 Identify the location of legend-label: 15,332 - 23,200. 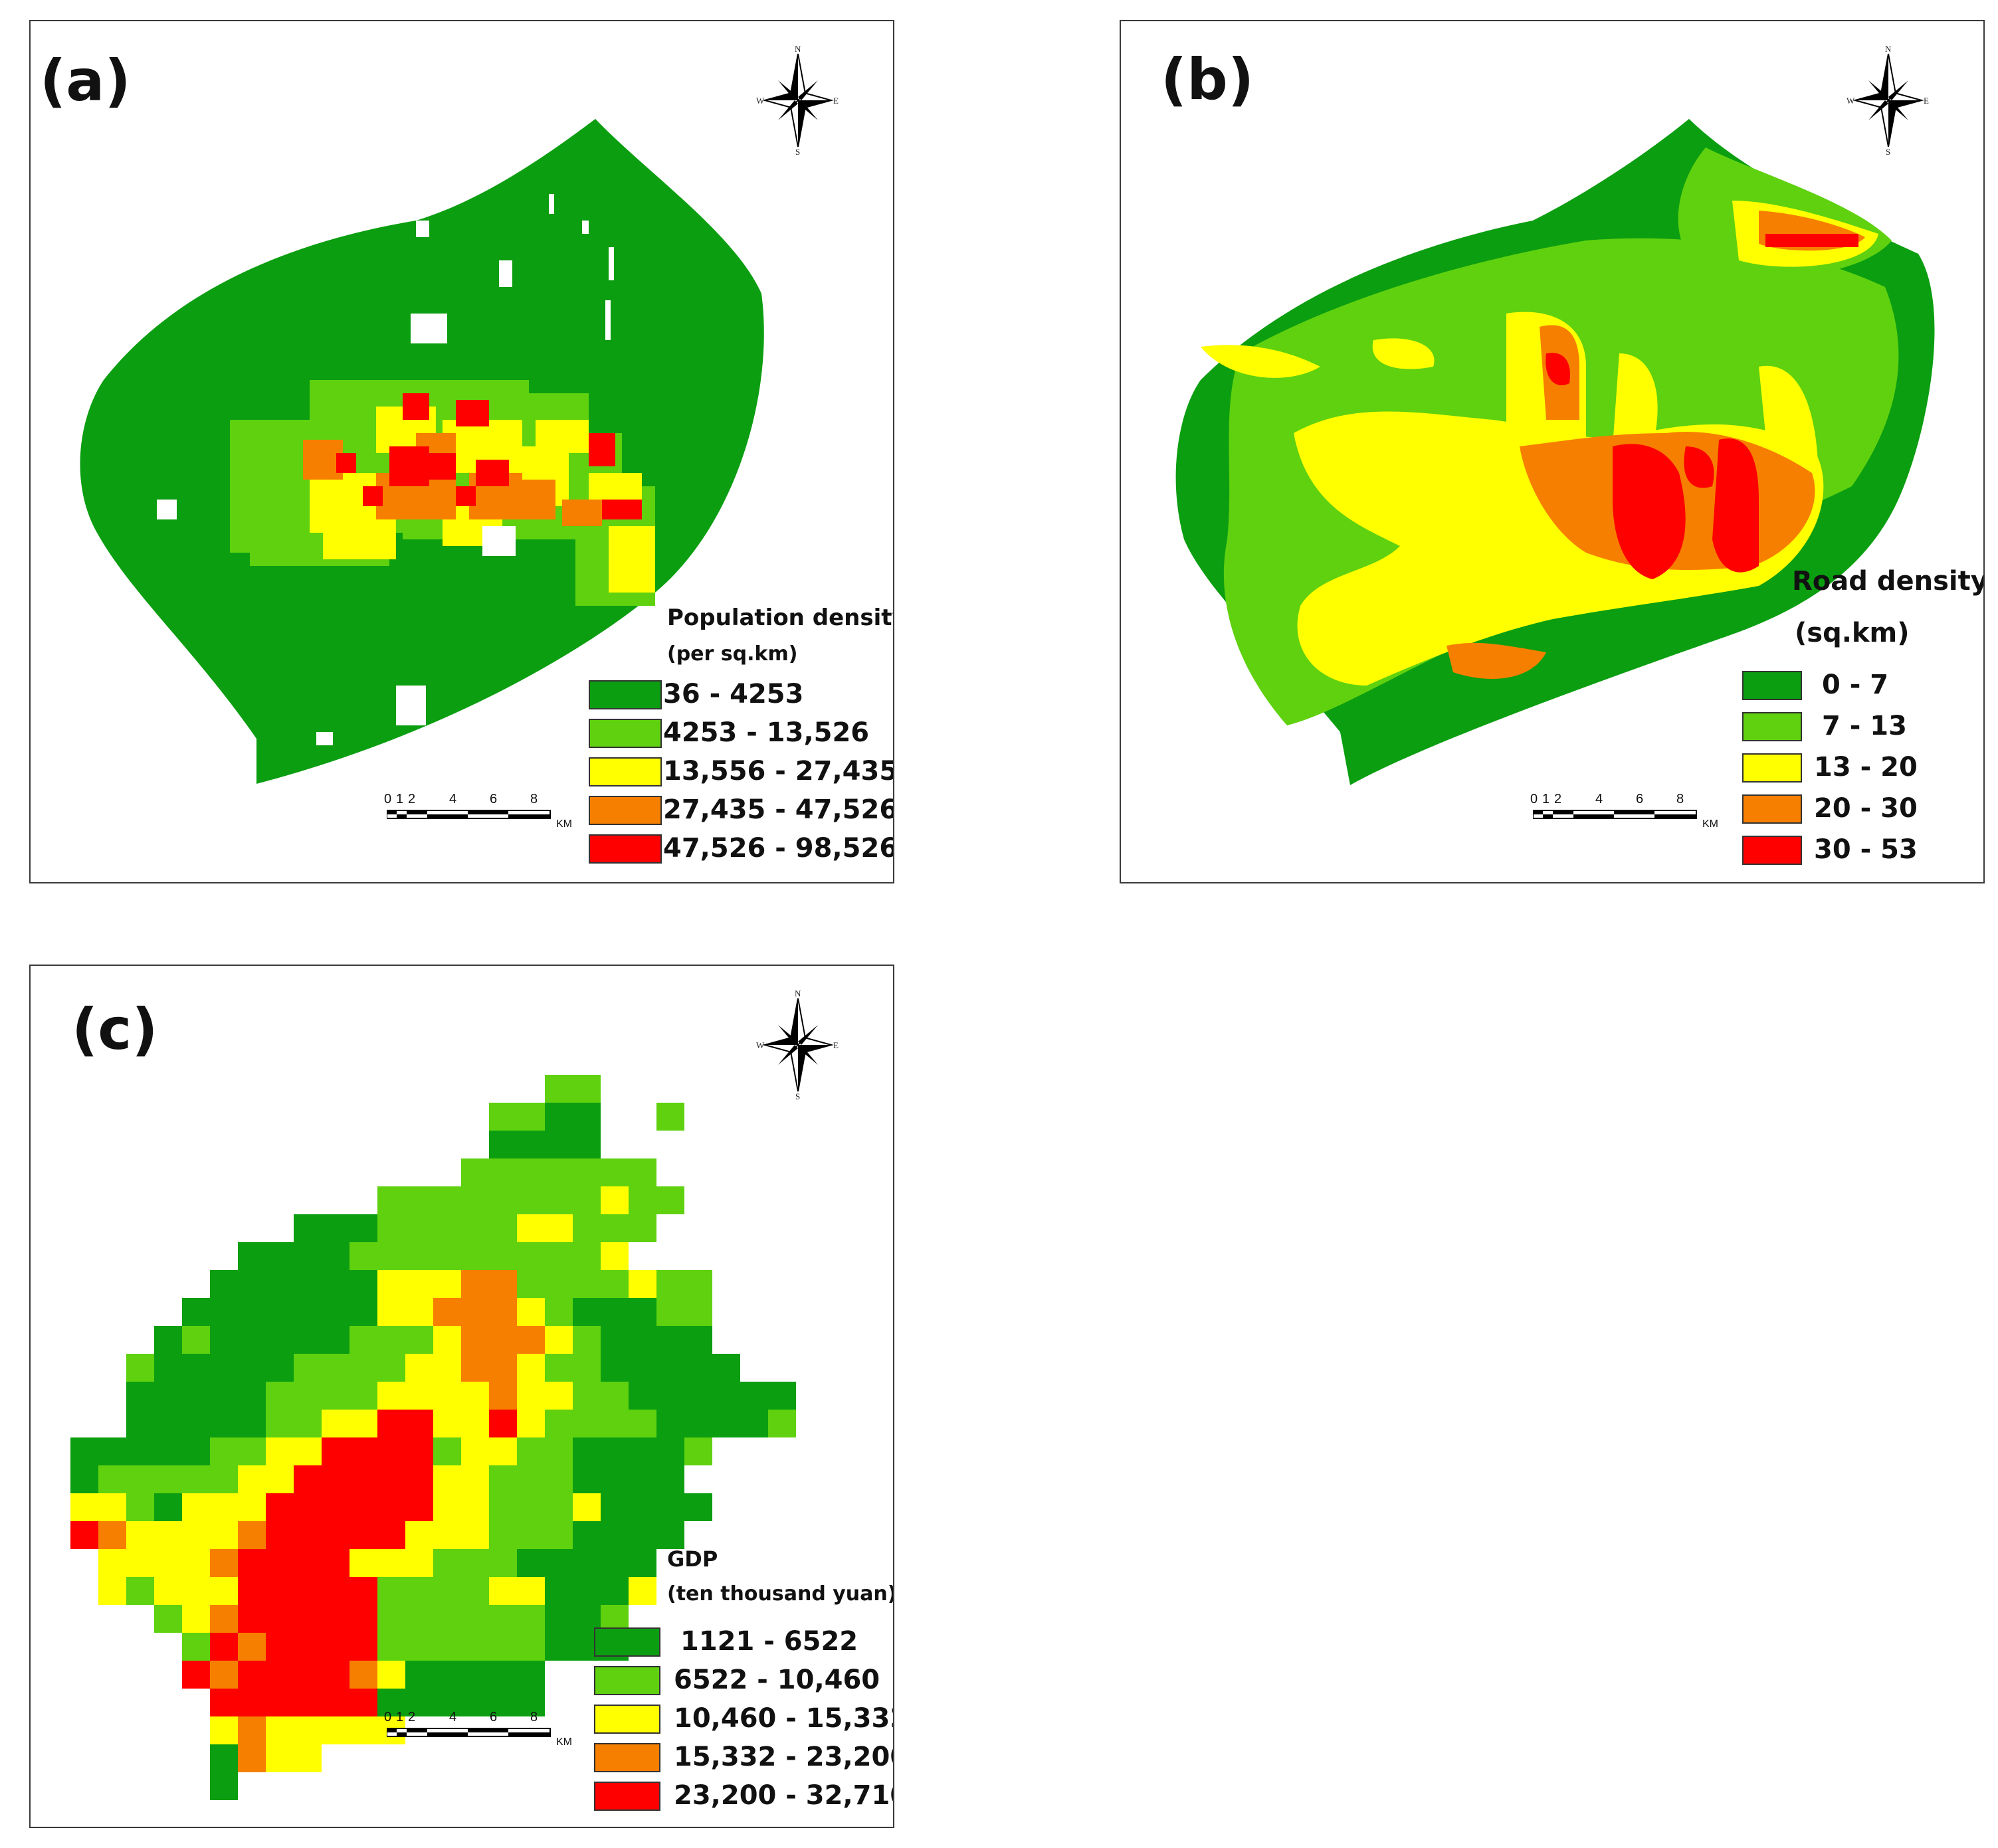
(784, 1757).